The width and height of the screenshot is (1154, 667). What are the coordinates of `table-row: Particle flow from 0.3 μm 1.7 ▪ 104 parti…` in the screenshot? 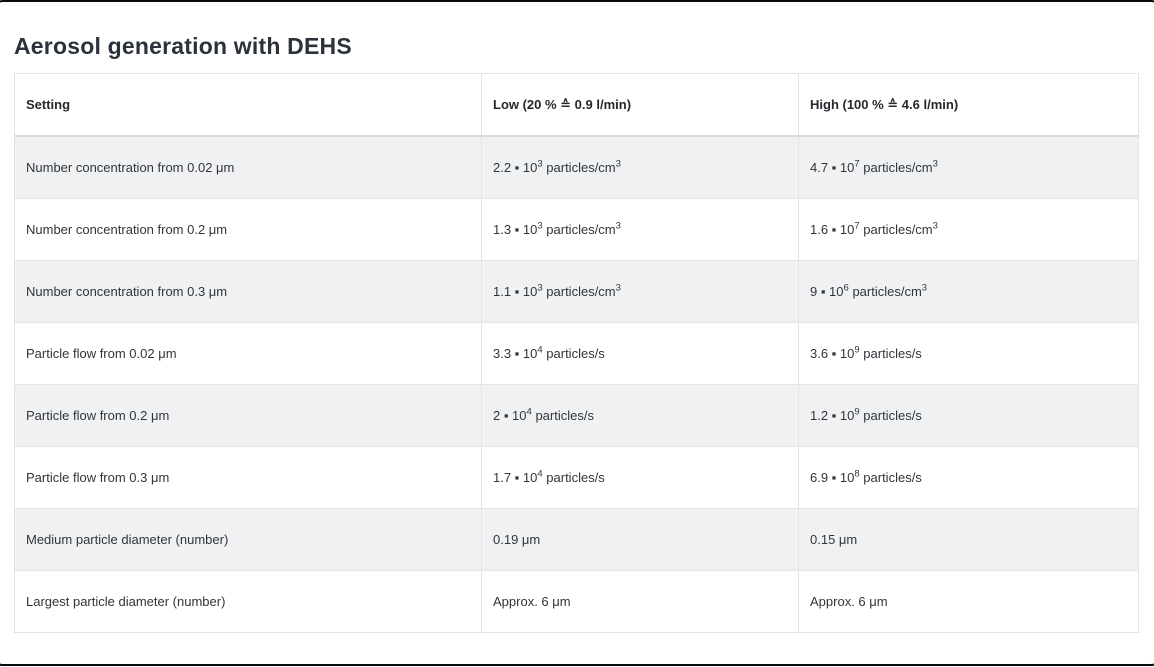 It's located at (576, 477).